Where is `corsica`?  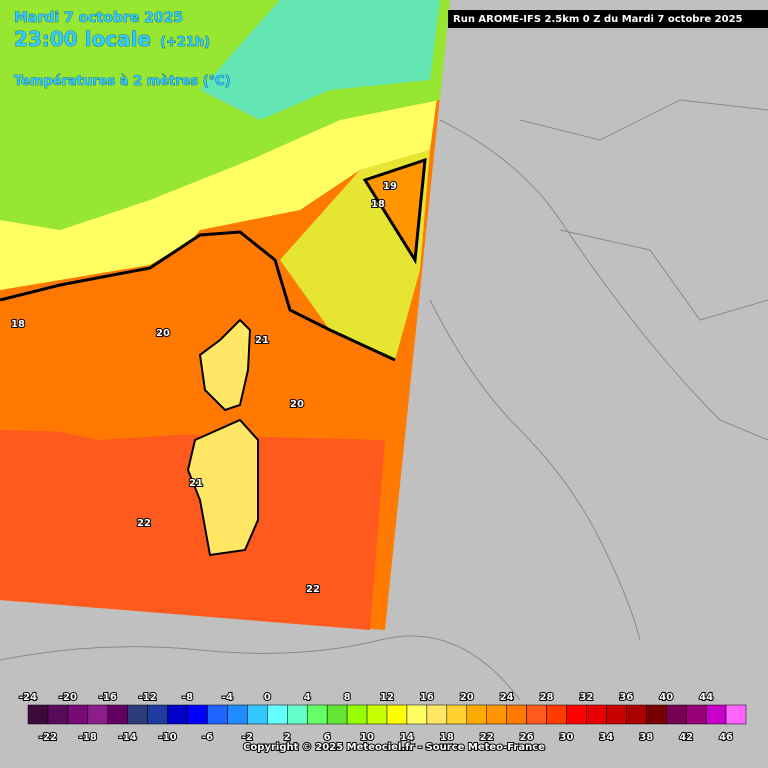
corsica is located at coordinates (225, 365).